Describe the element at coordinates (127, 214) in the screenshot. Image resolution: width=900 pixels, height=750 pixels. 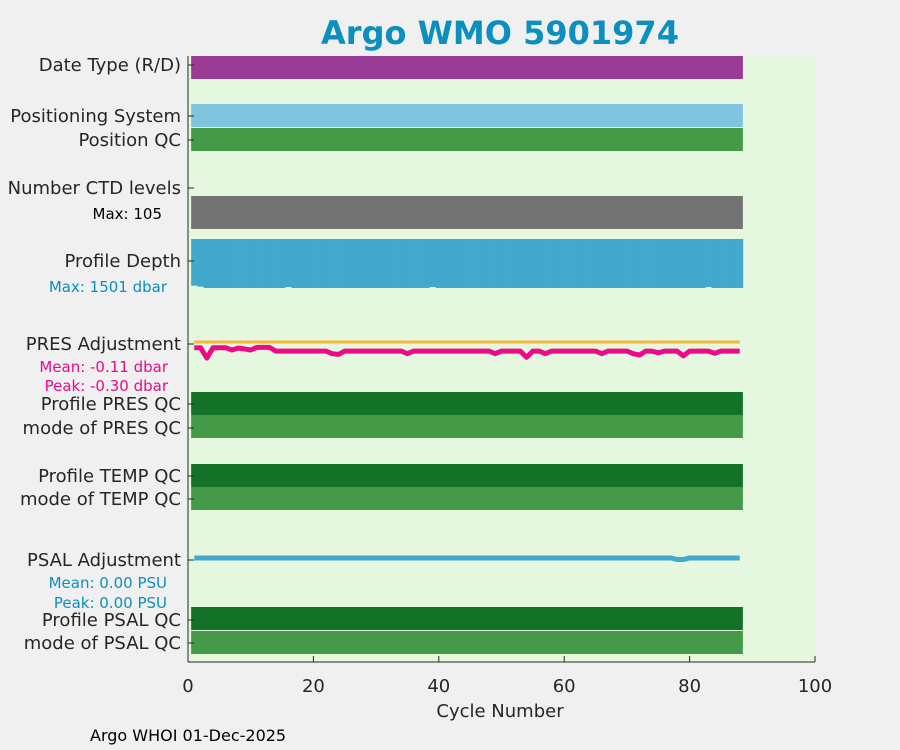
I see `row-label-ctd-max: Max: 105` at that location.